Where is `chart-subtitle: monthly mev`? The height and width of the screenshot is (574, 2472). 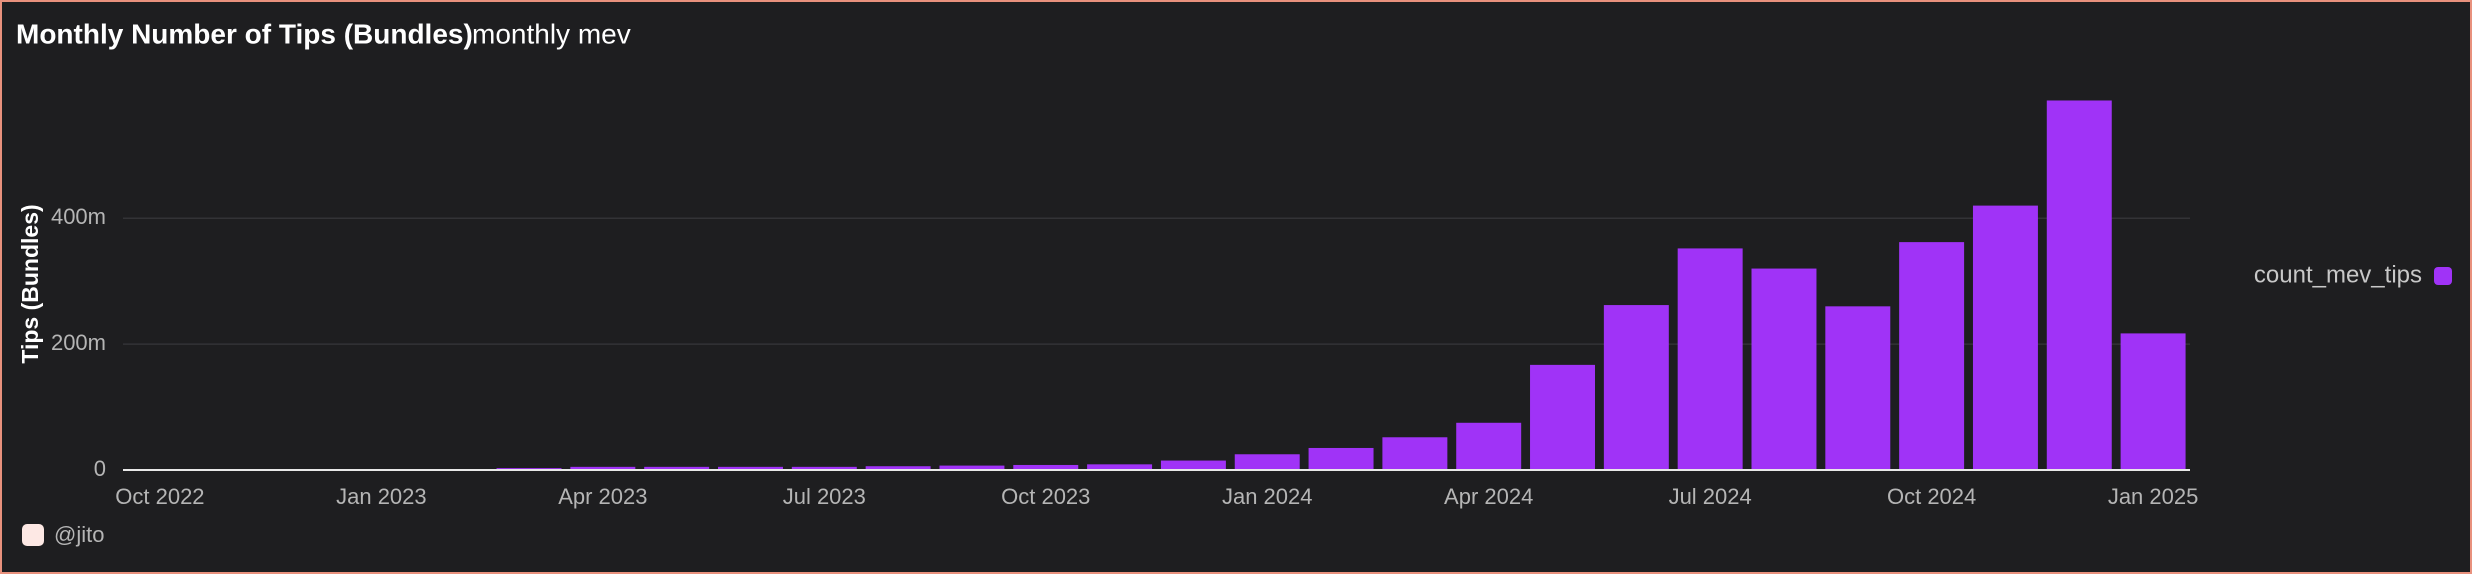
chart-subtitle: monthly mev is located at coordinates (551, 33).